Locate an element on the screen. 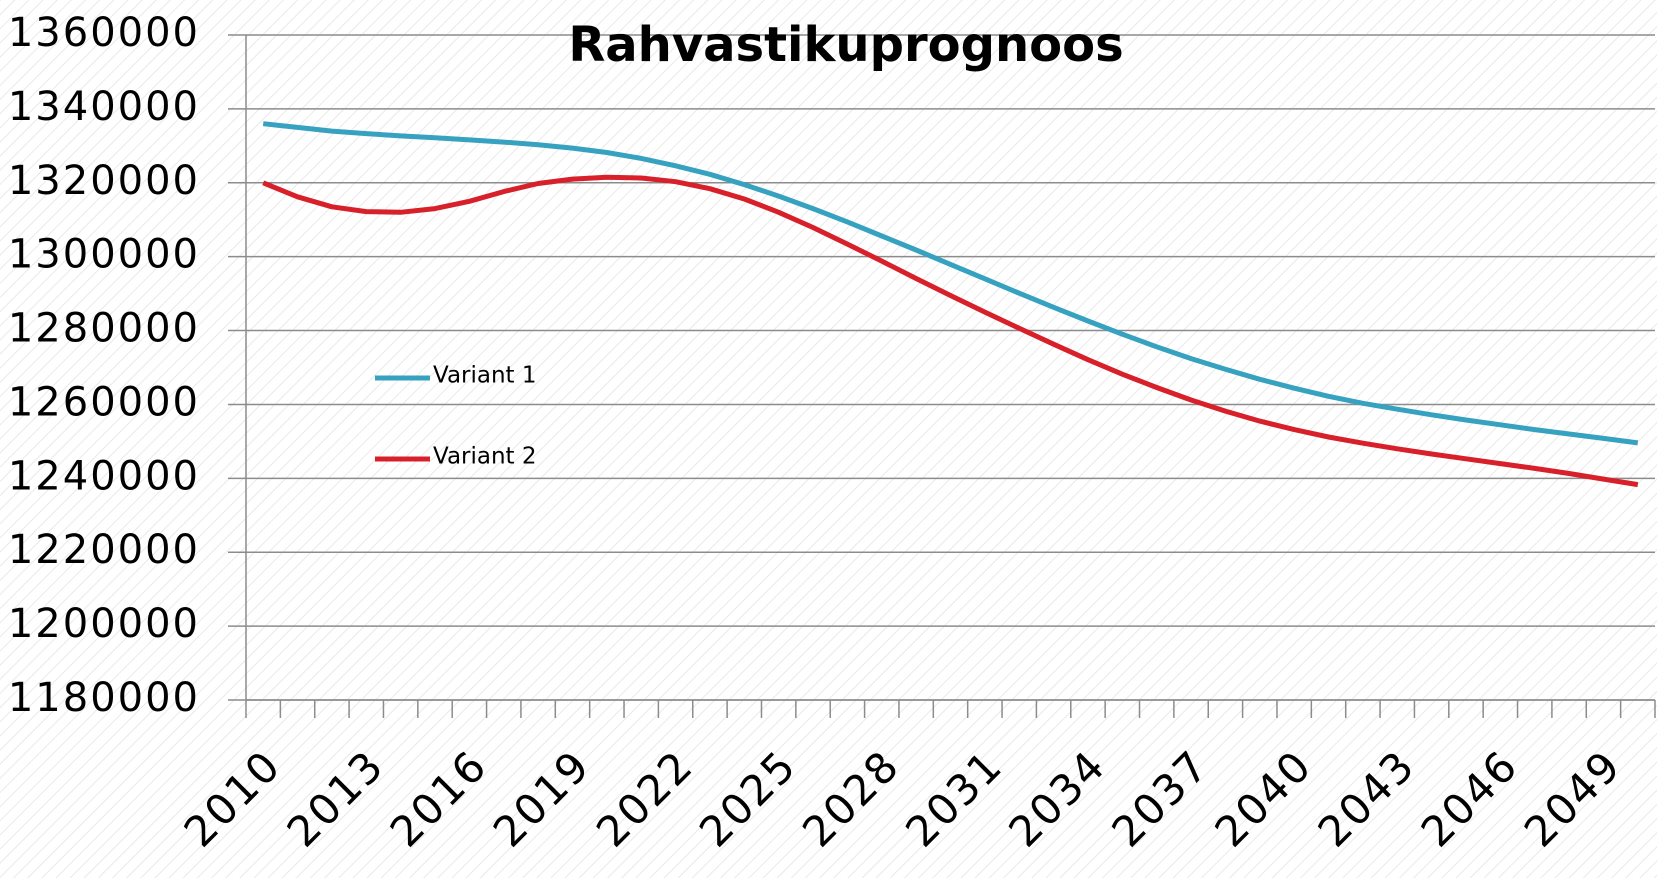 This screenshot has width=1657, height=878. y-tick-label: 1320000 is located at coordinates (104, 181).